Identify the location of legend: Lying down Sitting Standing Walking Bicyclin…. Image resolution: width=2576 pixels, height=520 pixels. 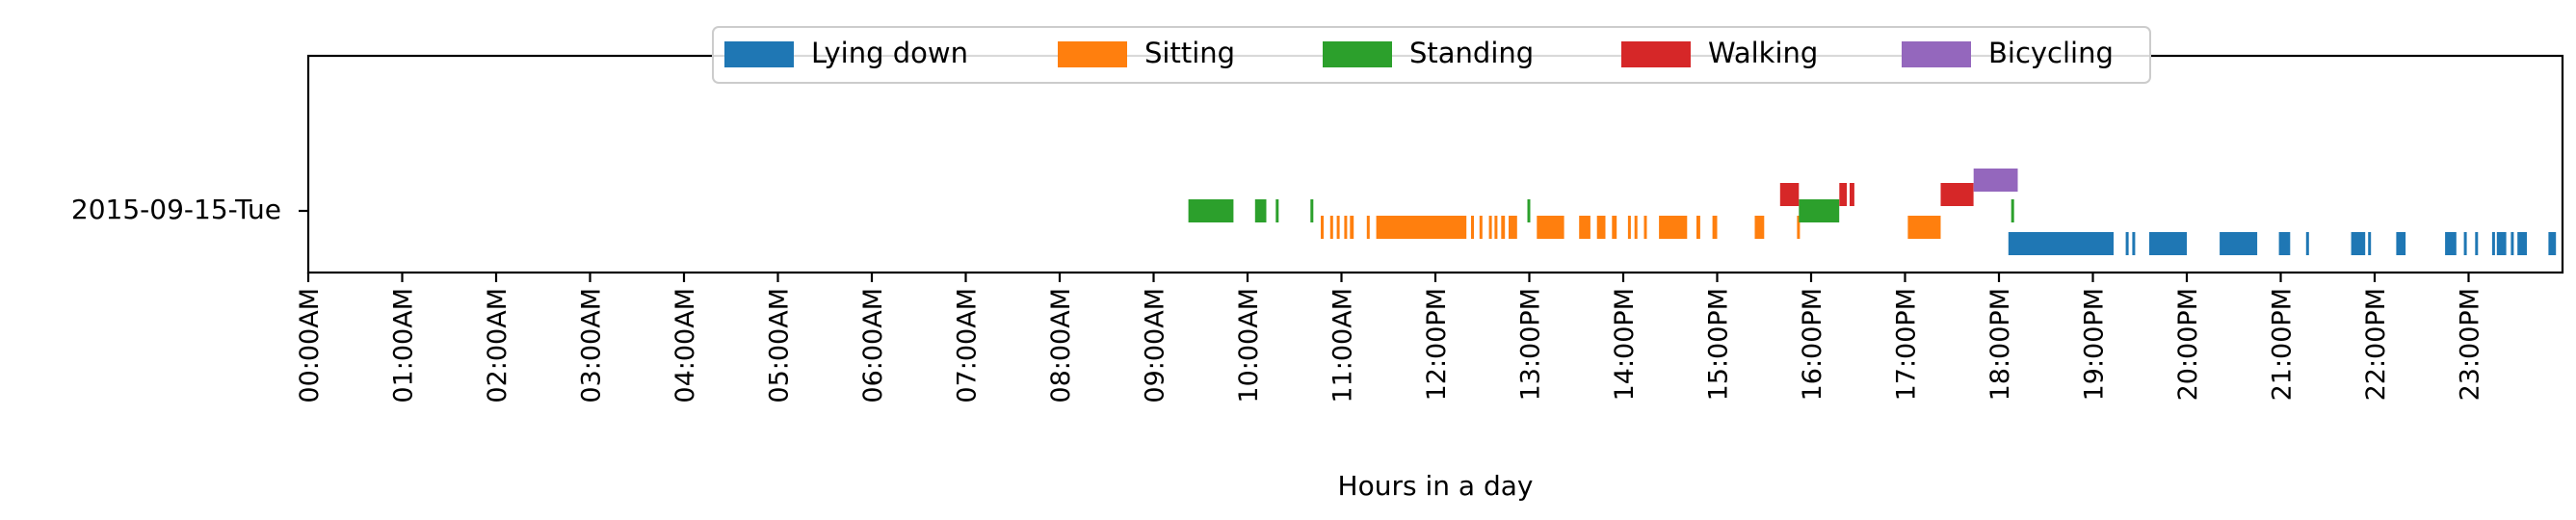
(1431, 55).